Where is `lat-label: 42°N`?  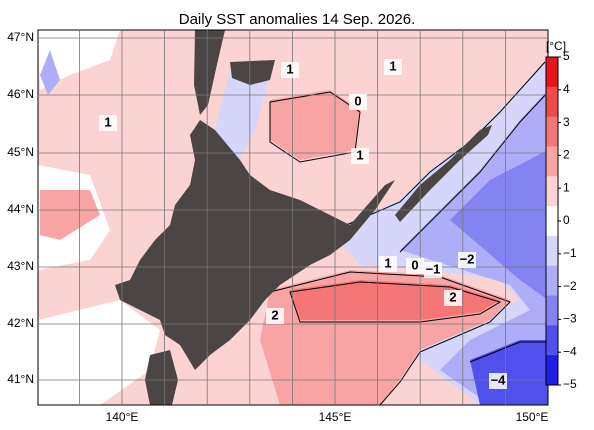
lat-label: 42°N is located at coordinates (20, 323).